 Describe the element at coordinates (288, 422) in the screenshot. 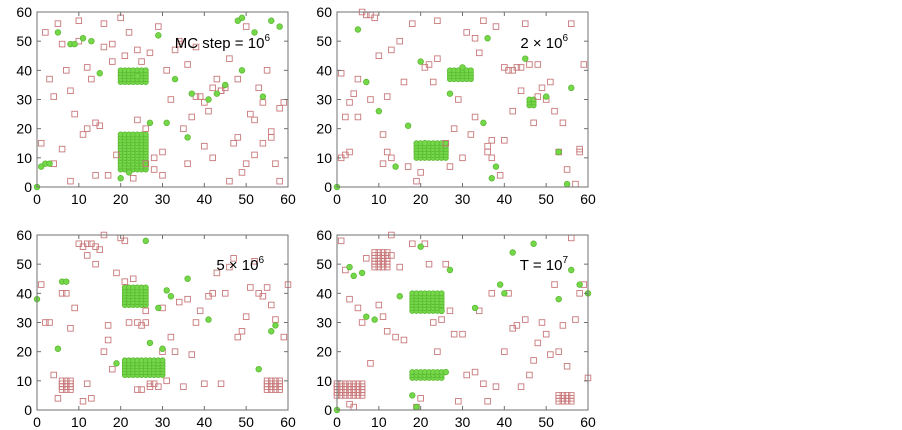

I see `x-tick-label: 60` at that location.